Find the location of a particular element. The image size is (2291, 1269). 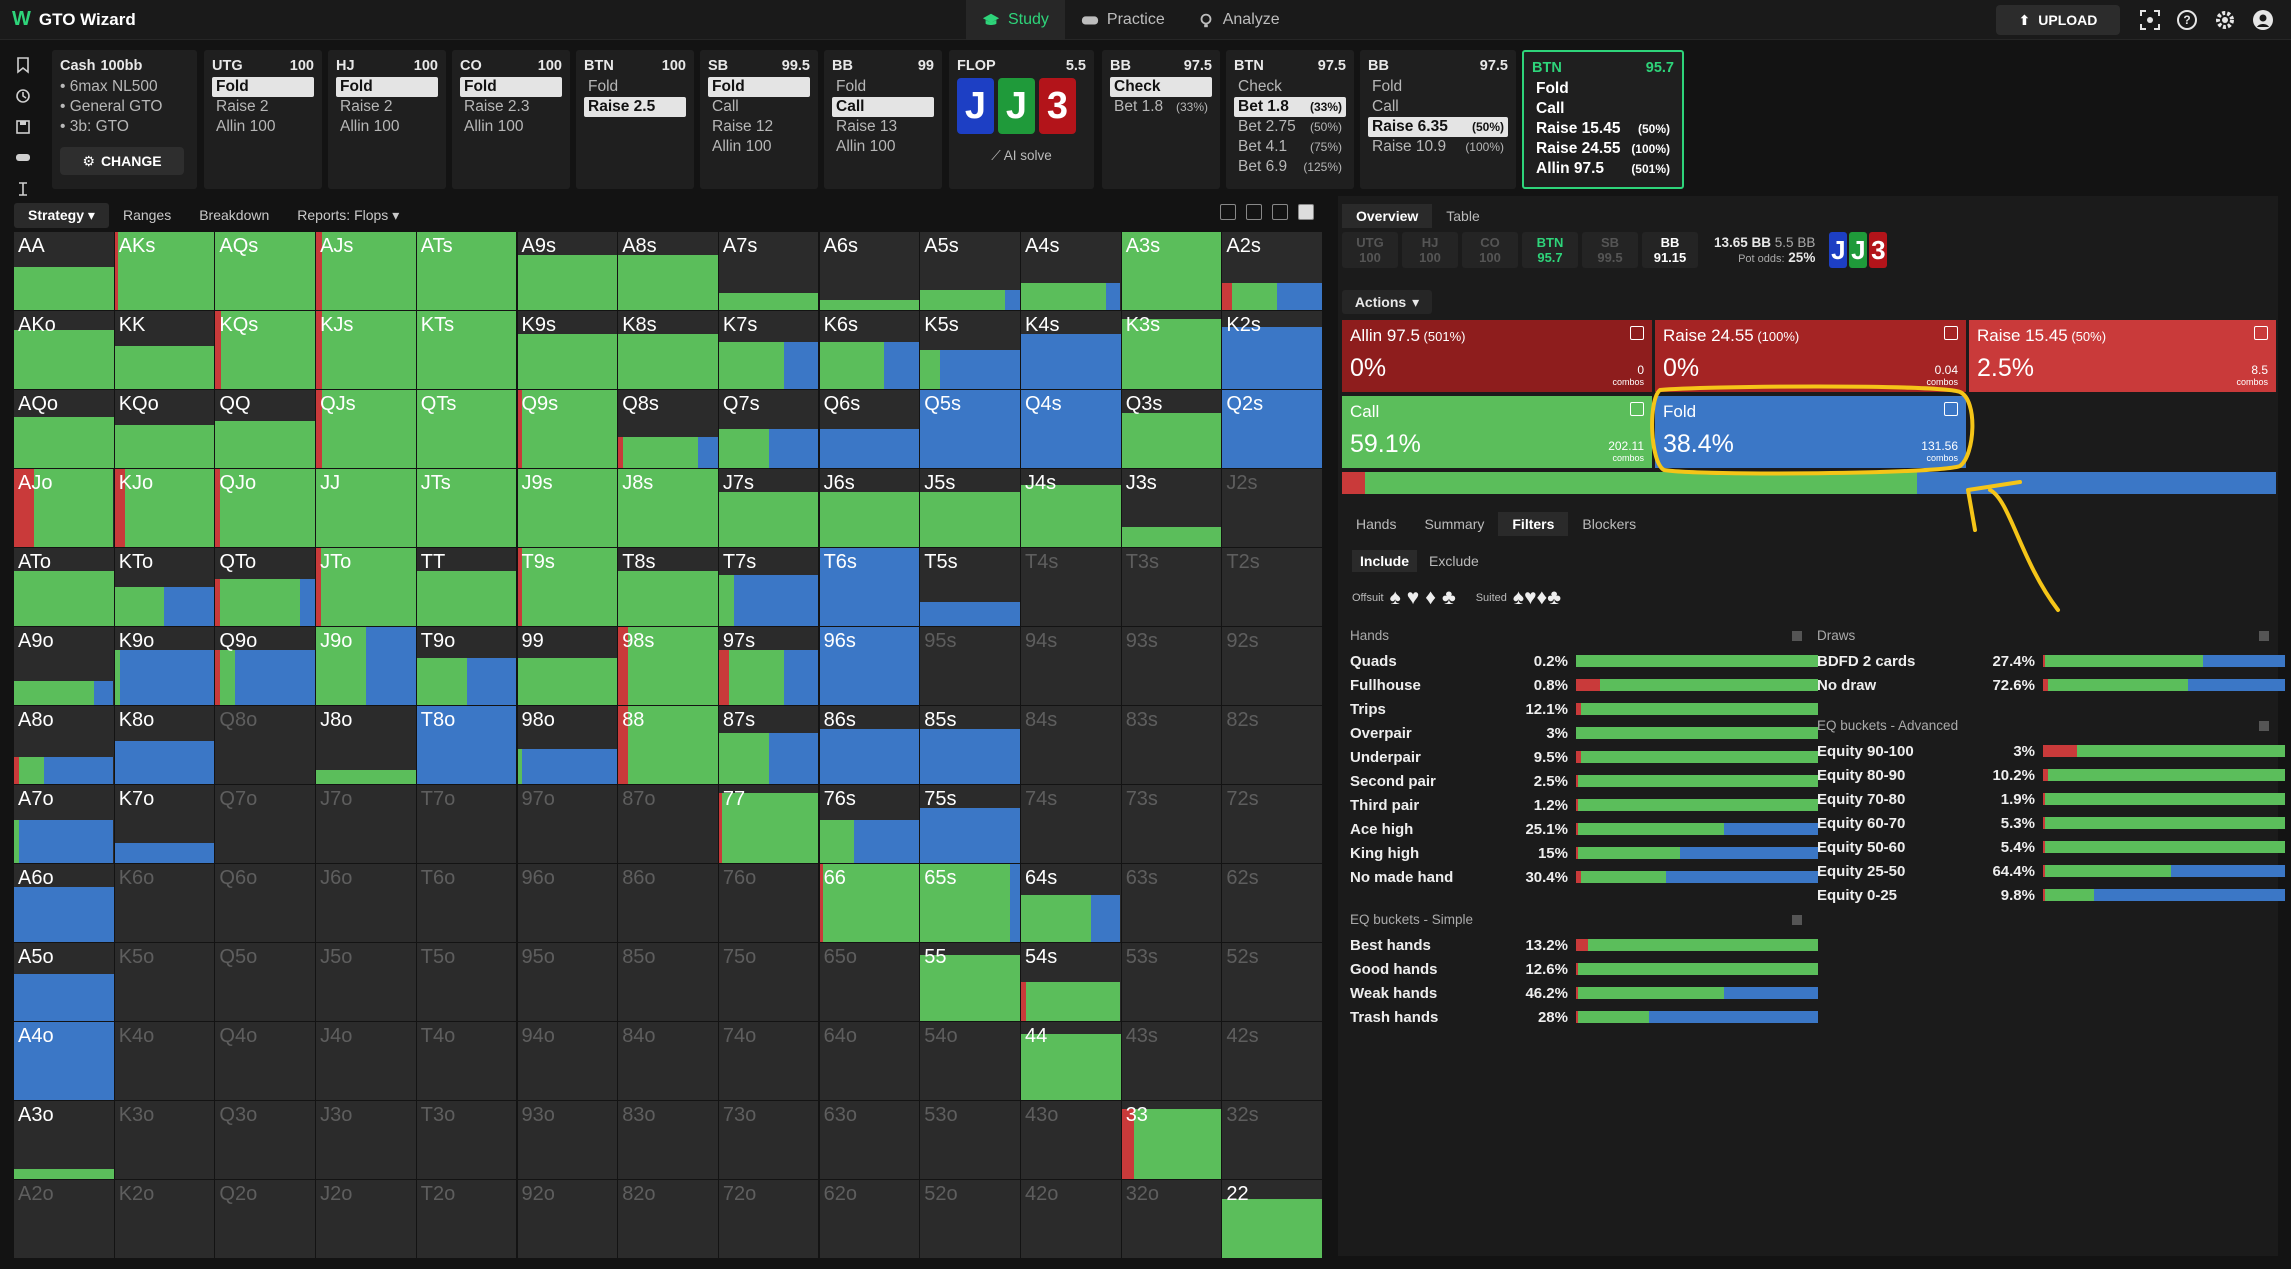

hand-cell-J4s: J4s is located at coordinates (1071, 508).